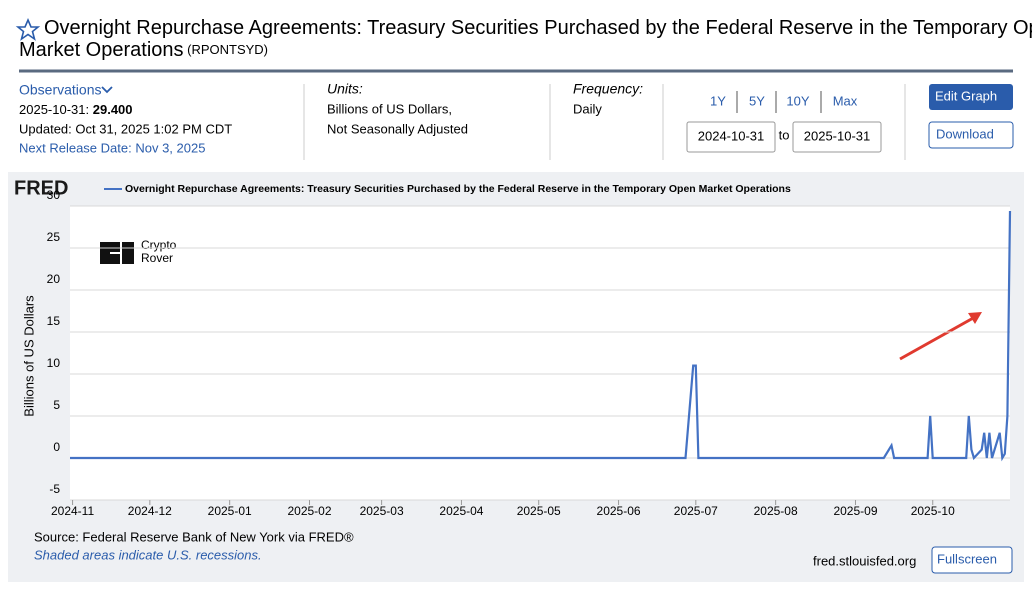  I want to click on watermark: Rover, so click(157, 258).